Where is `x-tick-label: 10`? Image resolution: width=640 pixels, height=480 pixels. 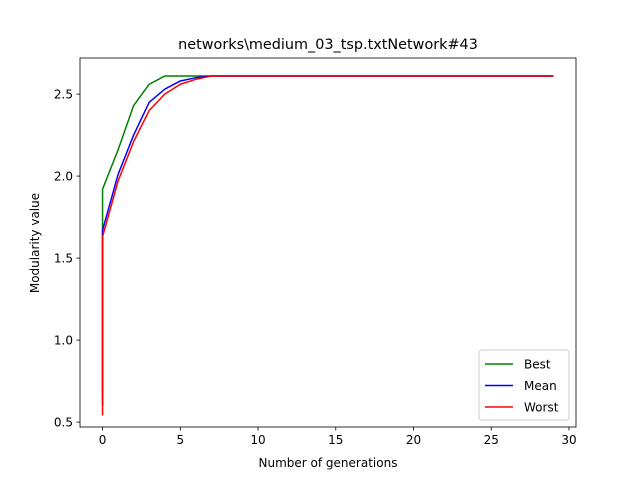 x-tick-label: 10 is located at coordinates (257, 440).